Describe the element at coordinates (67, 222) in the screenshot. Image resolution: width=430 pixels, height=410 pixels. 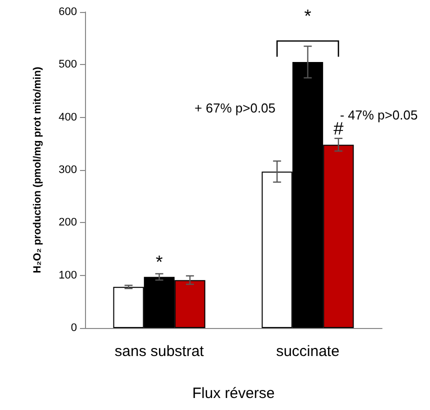
I see `y-tick-label: 200` at that location.